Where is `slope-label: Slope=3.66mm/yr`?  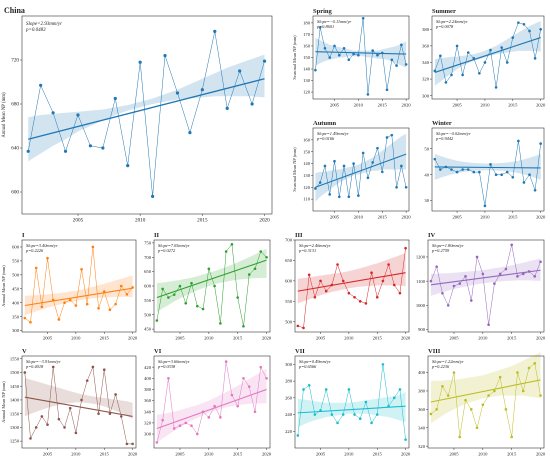
slope-label: Slope=3.66mm/yr is located at coordinates (174, 361).